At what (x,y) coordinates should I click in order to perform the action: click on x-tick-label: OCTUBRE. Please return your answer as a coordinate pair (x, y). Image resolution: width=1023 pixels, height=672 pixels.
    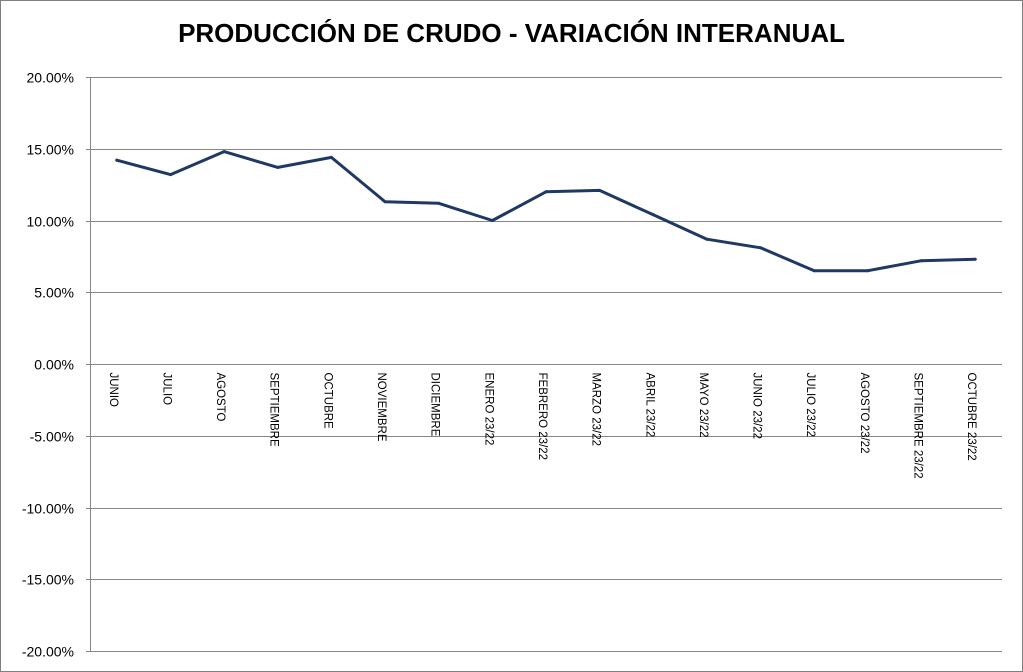
    Looking at the image, I should click on (327, 401).